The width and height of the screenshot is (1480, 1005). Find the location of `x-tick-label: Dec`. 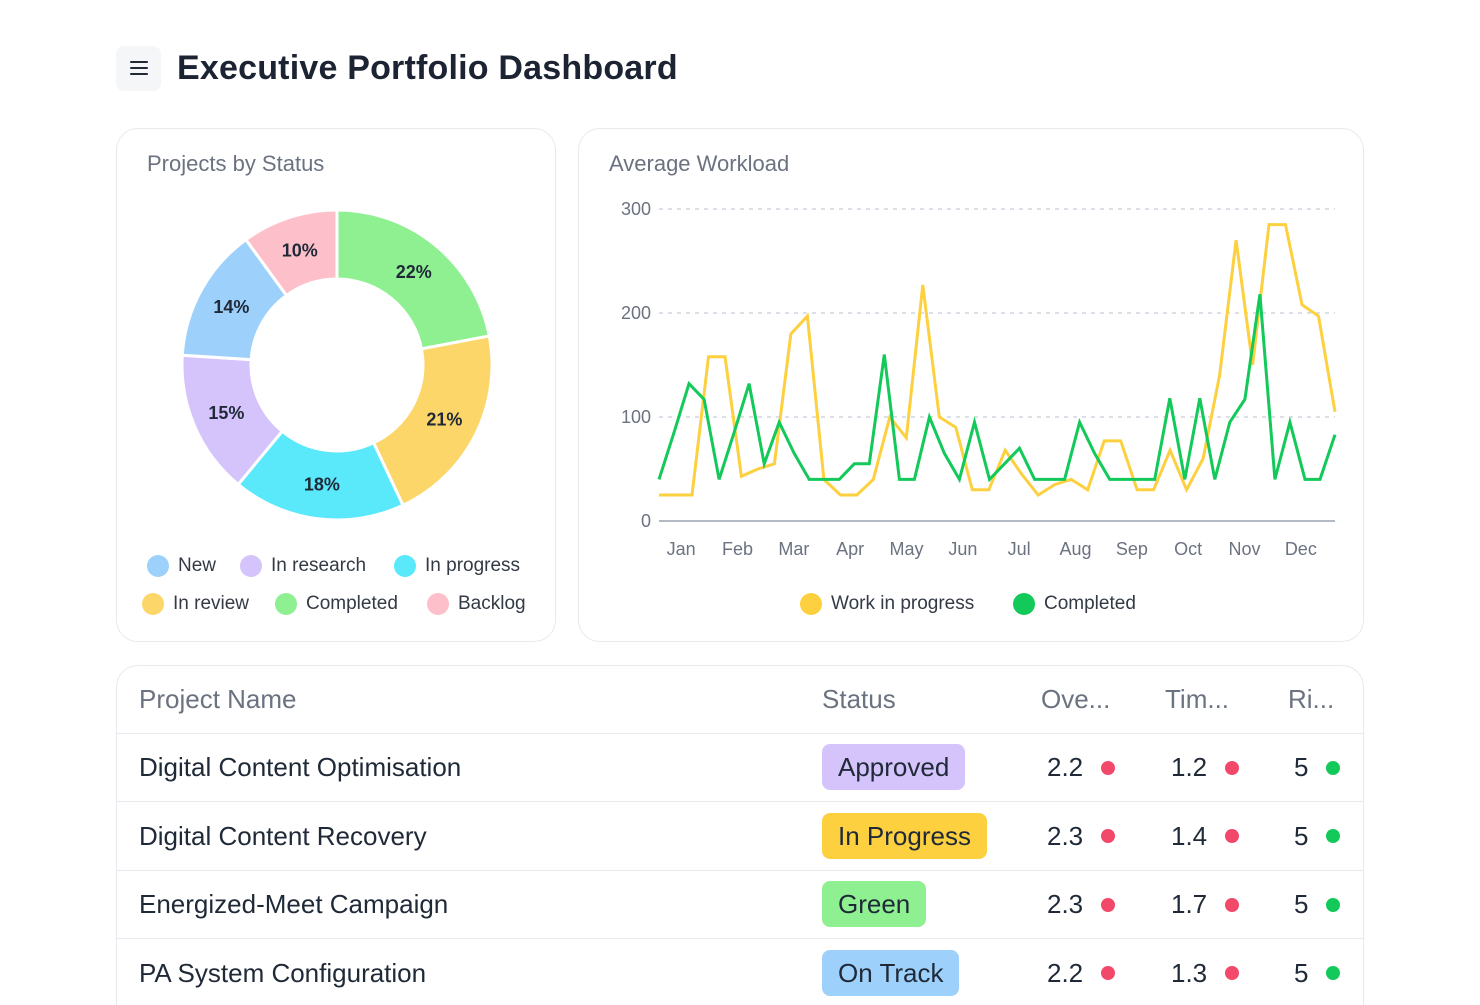

x-tick-label: Dec is located at coordinates (1301, 549).